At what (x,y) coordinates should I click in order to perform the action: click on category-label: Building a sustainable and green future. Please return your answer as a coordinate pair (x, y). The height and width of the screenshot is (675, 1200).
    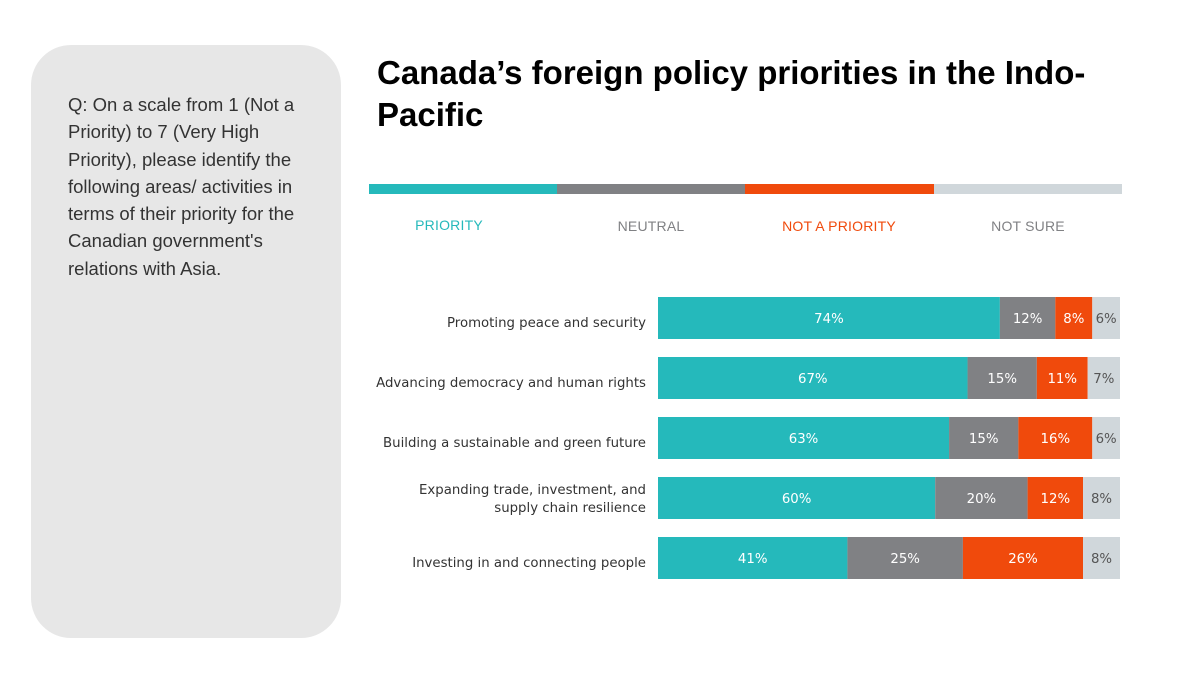
    Looking at the image, I should click on (514, 443).